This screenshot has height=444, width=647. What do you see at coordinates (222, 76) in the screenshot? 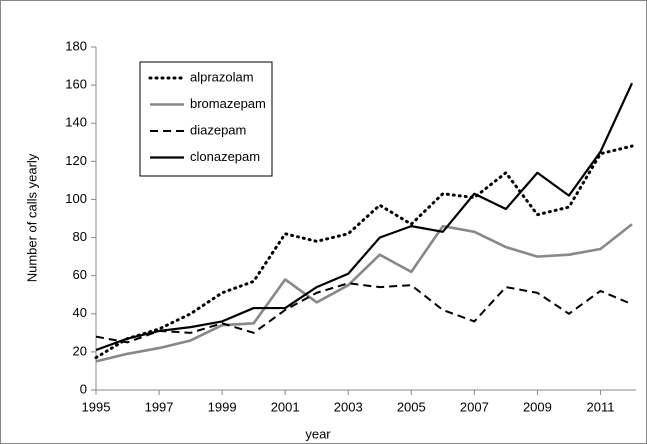
I see `legend-label: alprazolam` at bounding box center [222, 76].